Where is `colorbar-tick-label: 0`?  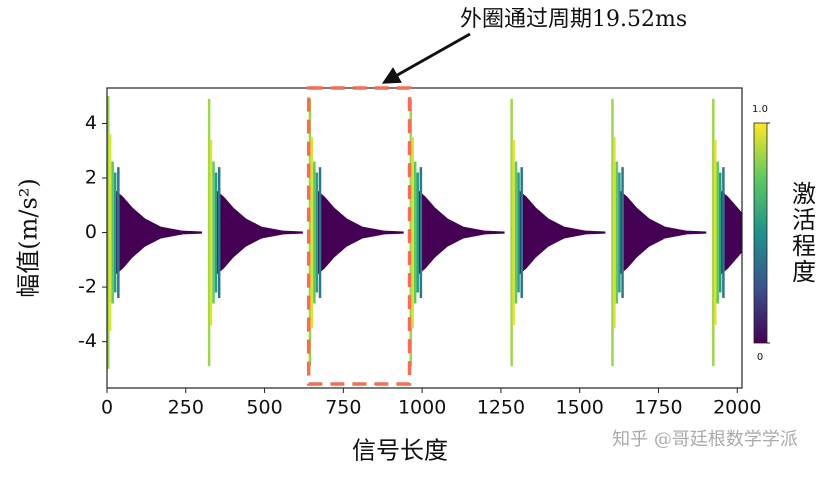
colorbar-tick-label: 0 is located at coordinates (760, 357).